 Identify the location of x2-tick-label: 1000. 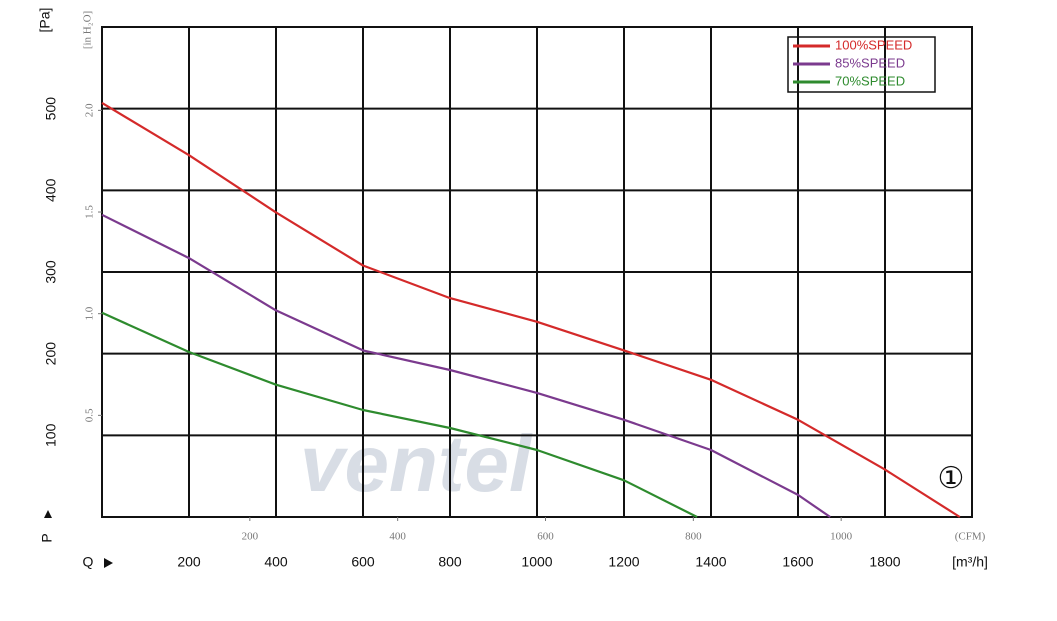
(841, 537).